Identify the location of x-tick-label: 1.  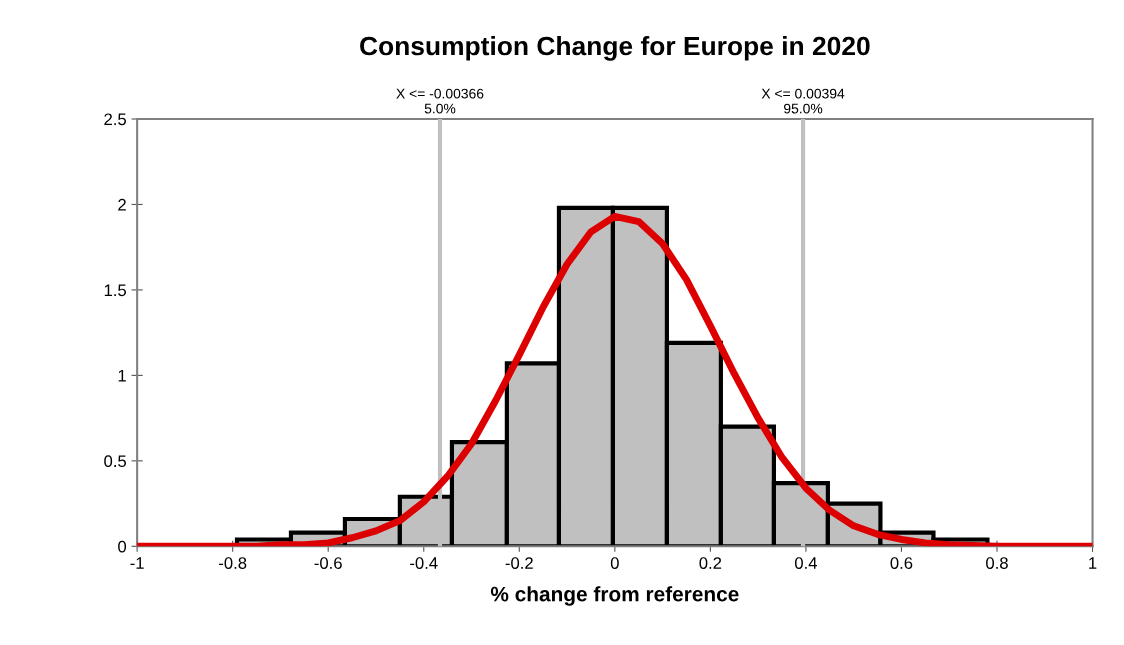
(1093, 563).